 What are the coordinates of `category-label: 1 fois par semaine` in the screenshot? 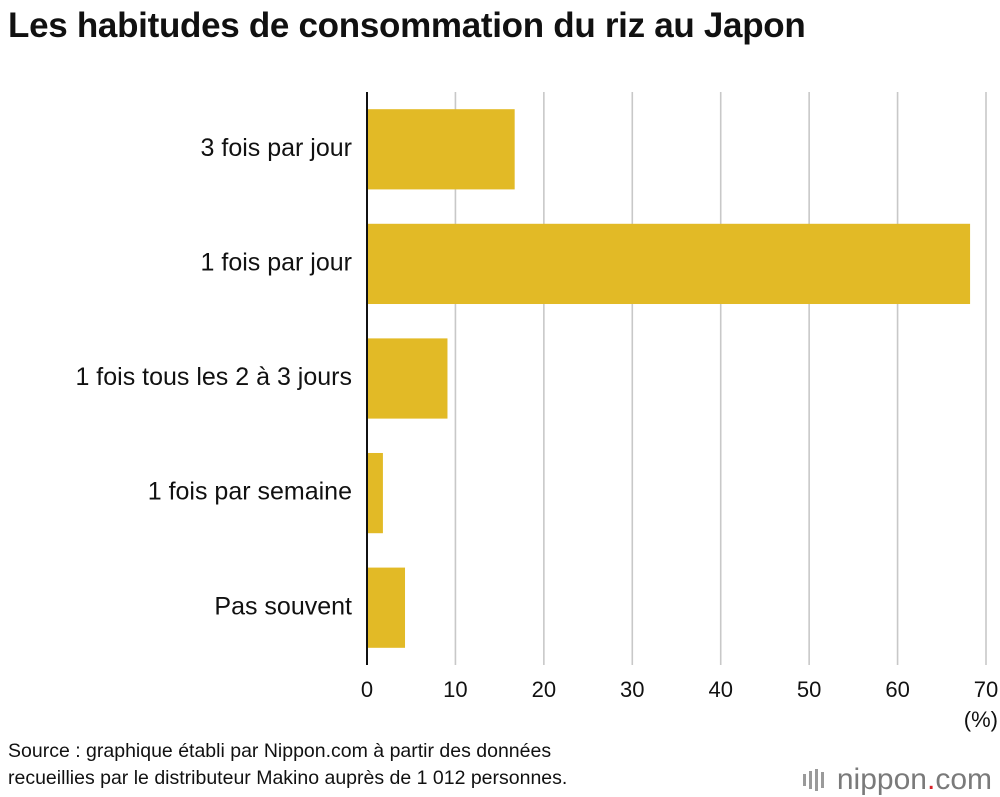 It's located at (250, 492).